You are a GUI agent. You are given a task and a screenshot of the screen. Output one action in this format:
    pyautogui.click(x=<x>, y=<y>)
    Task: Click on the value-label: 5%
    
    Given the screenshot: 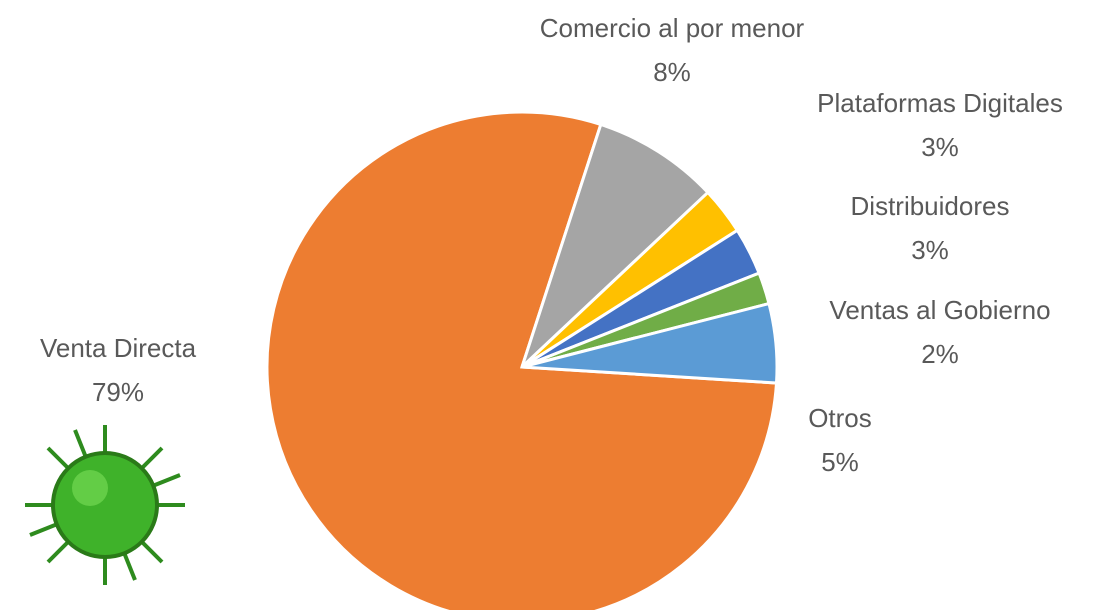 What is the action you would take?
    pyautogui.click(x=840, y=462)
    